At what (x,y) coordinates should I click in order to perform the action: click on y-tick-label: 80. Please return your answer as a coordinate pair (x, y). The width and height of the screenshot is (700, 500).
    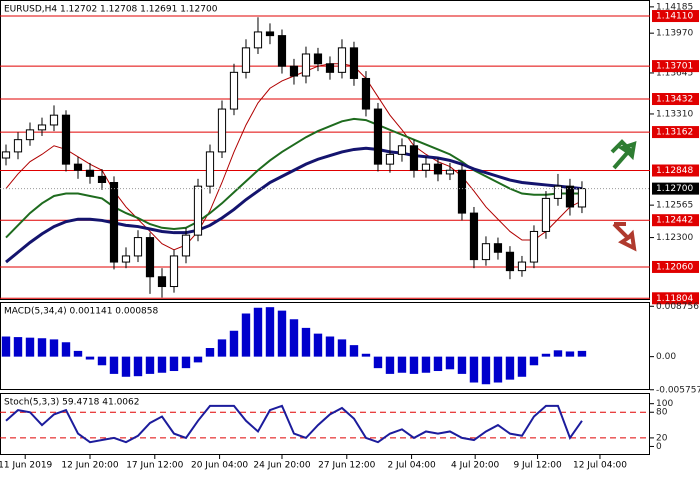
    Looking at the image, I should click on (662, 413).